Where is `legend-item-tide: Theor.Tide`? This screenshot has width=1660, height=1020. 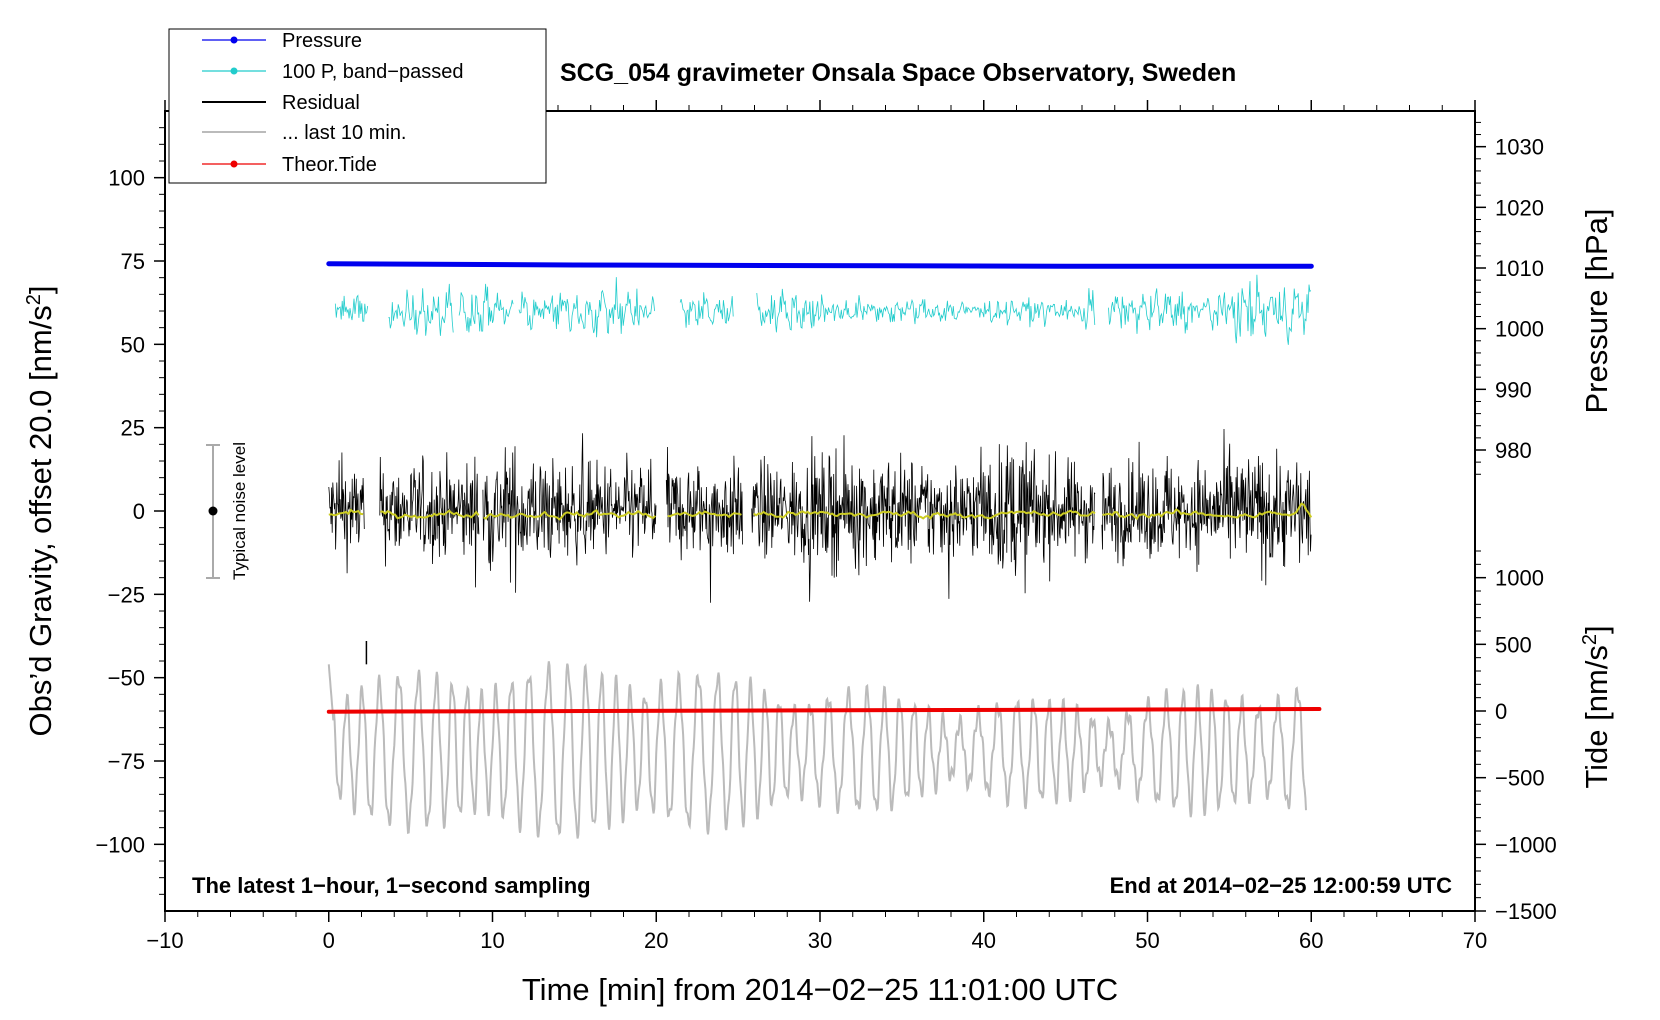 legend-item-tide: Theor.Tide is located at coordinates (289, 165).